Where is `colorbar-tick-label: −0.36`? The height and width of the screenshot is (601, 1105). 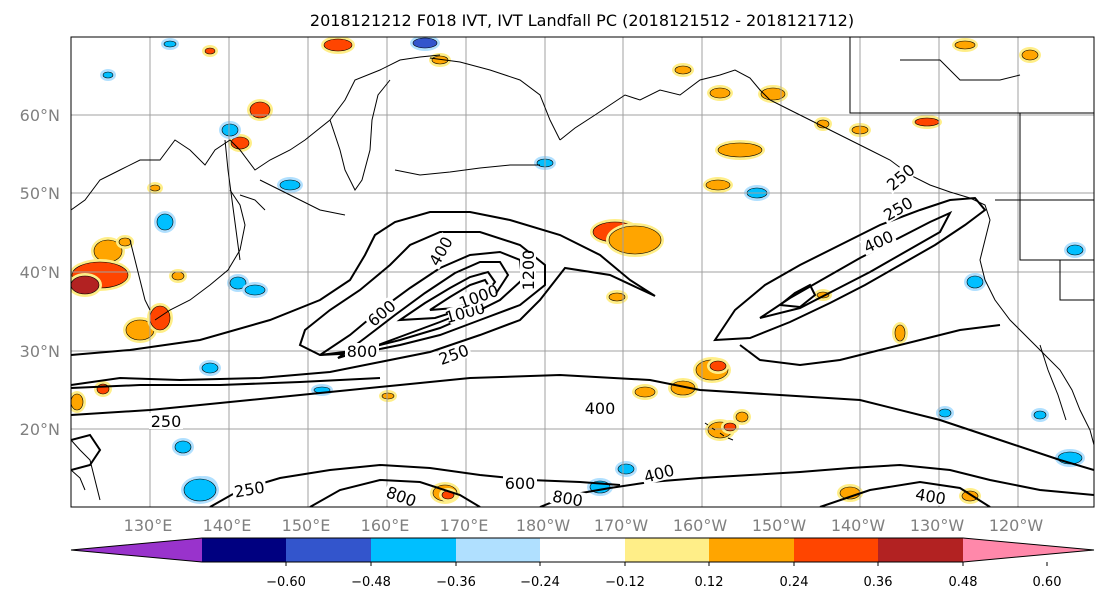
colorbar-tick-label: −0.36 is located at coordinates (456, 582).